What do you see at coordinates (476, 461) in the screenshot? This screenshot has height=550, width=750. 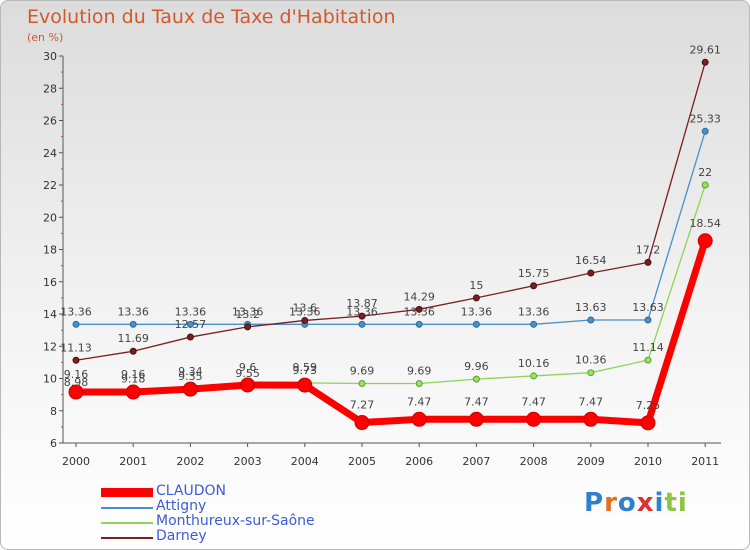 I see `x-tick-label: 2007` at bounding box center [476, 461].